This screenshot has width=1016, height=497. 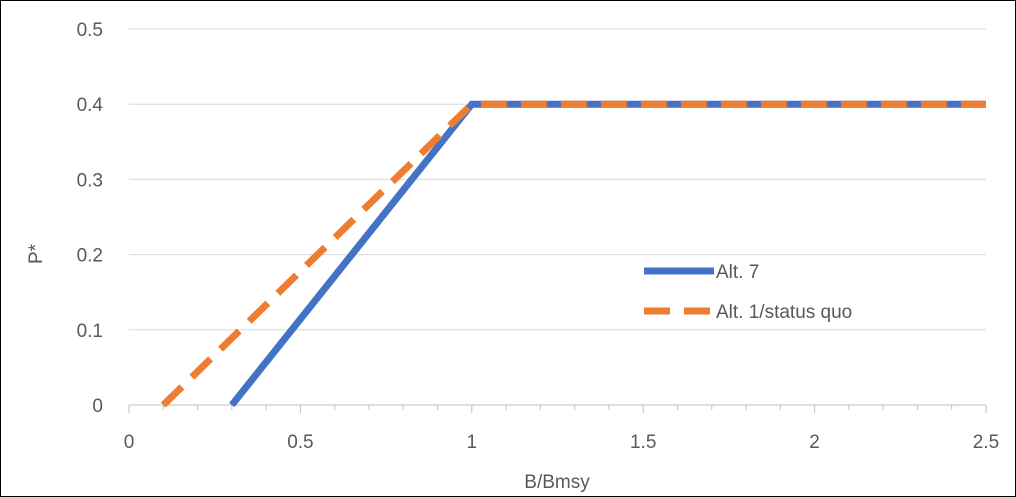 What do you see at coordinates (784, 312) in the screenshot?
I see `legend-label-alt1: Alt. 1/status quo` at bounding box center [784, 312].